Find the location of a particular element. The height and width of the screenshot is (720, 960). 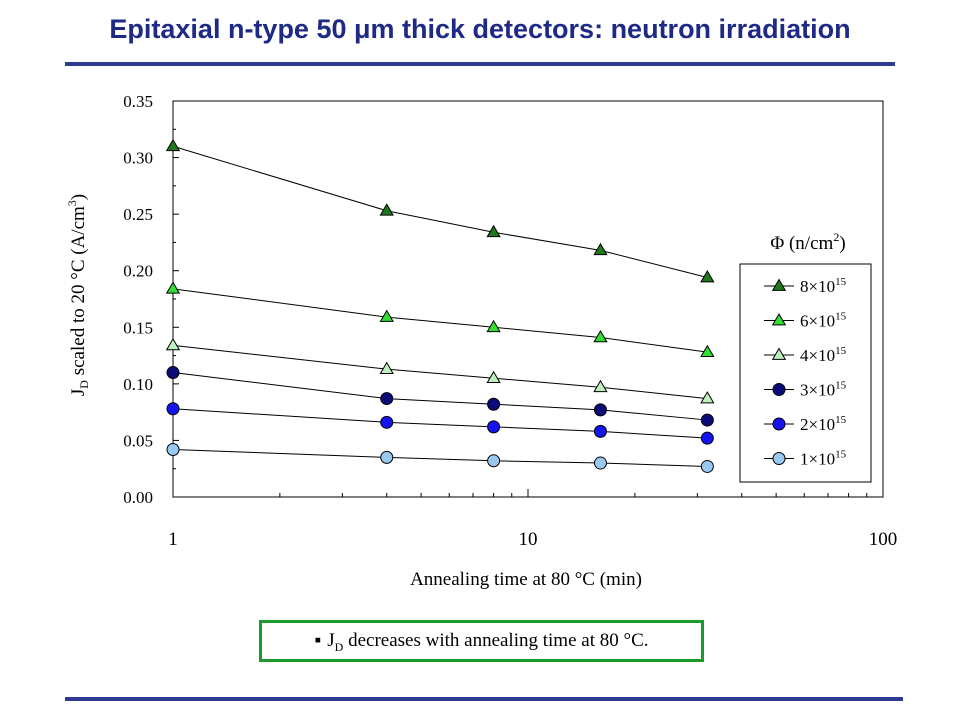

x-tick-label: 100 is located at coordinates (883, 539).